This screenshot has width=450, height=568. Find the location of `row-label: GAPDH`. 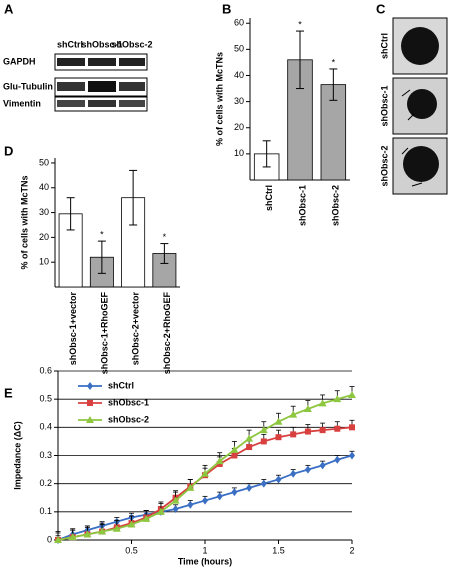

row-label: GAPDH is located at coordinates (19, 61).